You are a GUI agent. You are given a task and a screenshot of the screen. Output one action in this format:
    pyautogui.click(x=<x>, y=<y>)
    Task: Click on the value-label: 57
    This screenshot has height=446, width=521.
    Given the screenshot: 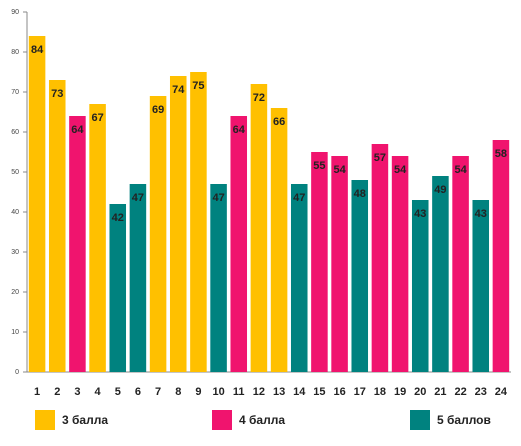 What is the action you would take?
    pyautogui.click(x=380, y=158)
    